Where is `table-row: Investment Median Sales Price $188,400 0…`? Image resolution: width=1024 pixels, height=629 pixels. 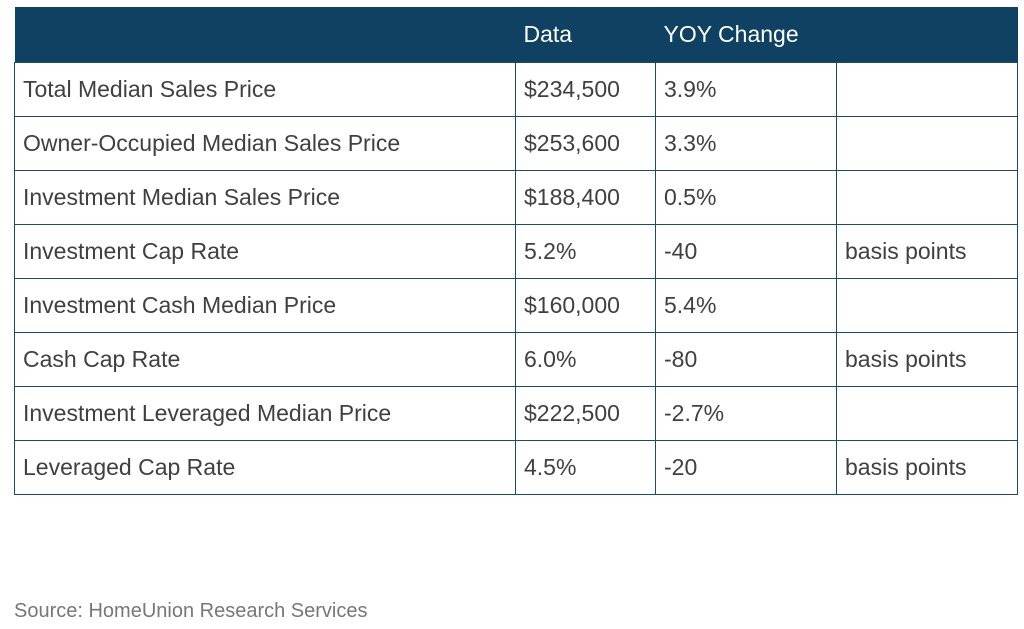
table-row: Investment Median Sales Price $188,400 0… is located at coordinates (516, 197).